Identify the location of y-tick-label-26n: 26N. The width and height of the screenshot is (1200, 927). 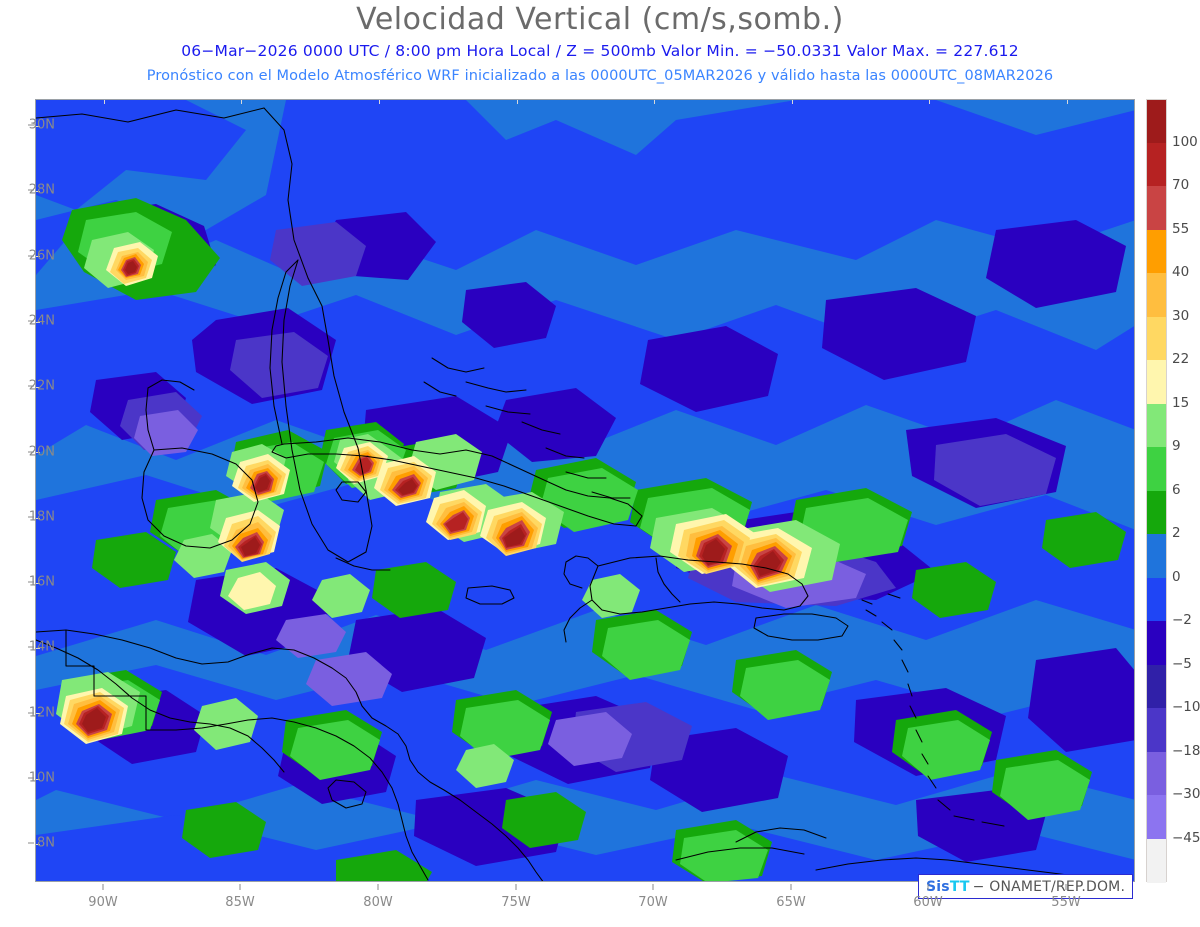
(41, 256).